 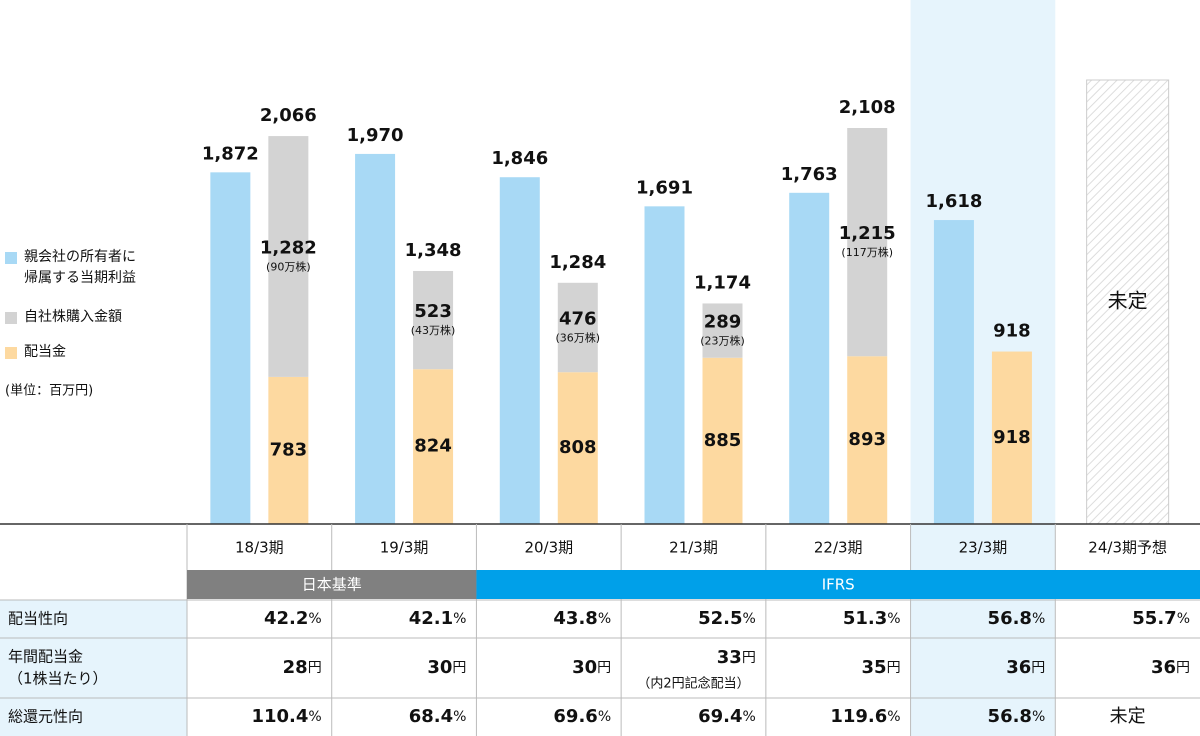 I want to click on value-label: 824, so click(x=433, y=446).